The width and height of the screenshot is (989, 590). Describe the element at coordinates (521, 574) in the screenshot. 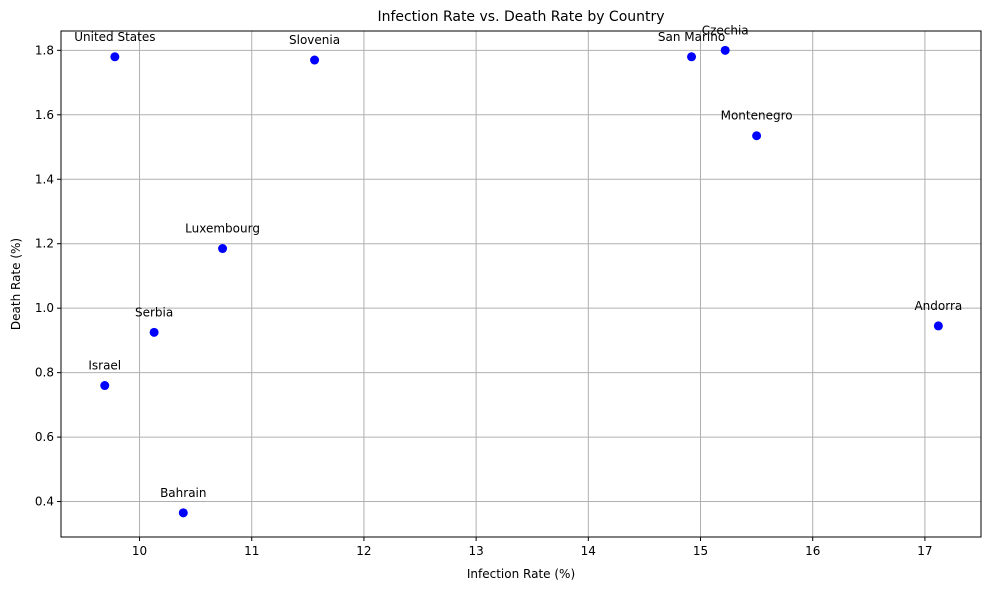

I see `x-axis-label: Infection Rate (%)` at that location.